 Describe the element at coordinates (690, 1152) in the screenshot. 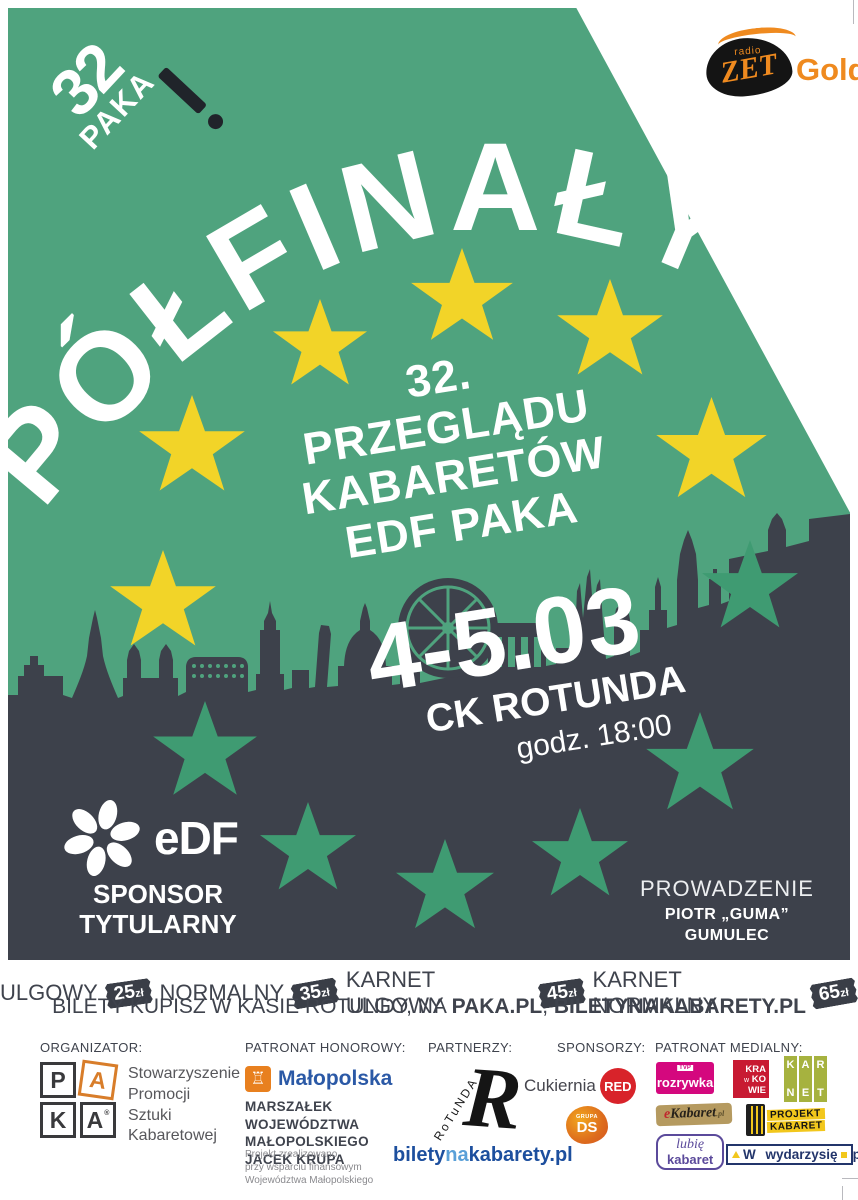

I see `lubie-kabaret-logo: lubię kabaret` at that location.